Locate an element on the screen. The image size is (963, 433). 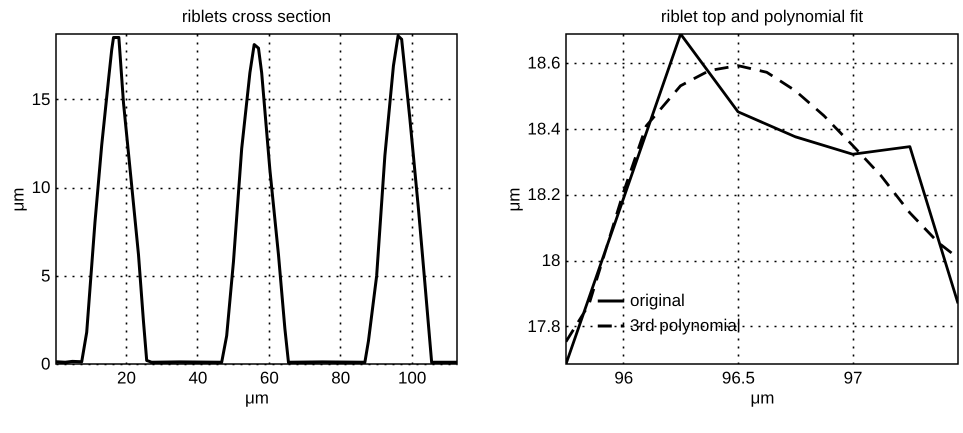
y-tick-label: 18.6 is located at coordinates (543, 62).